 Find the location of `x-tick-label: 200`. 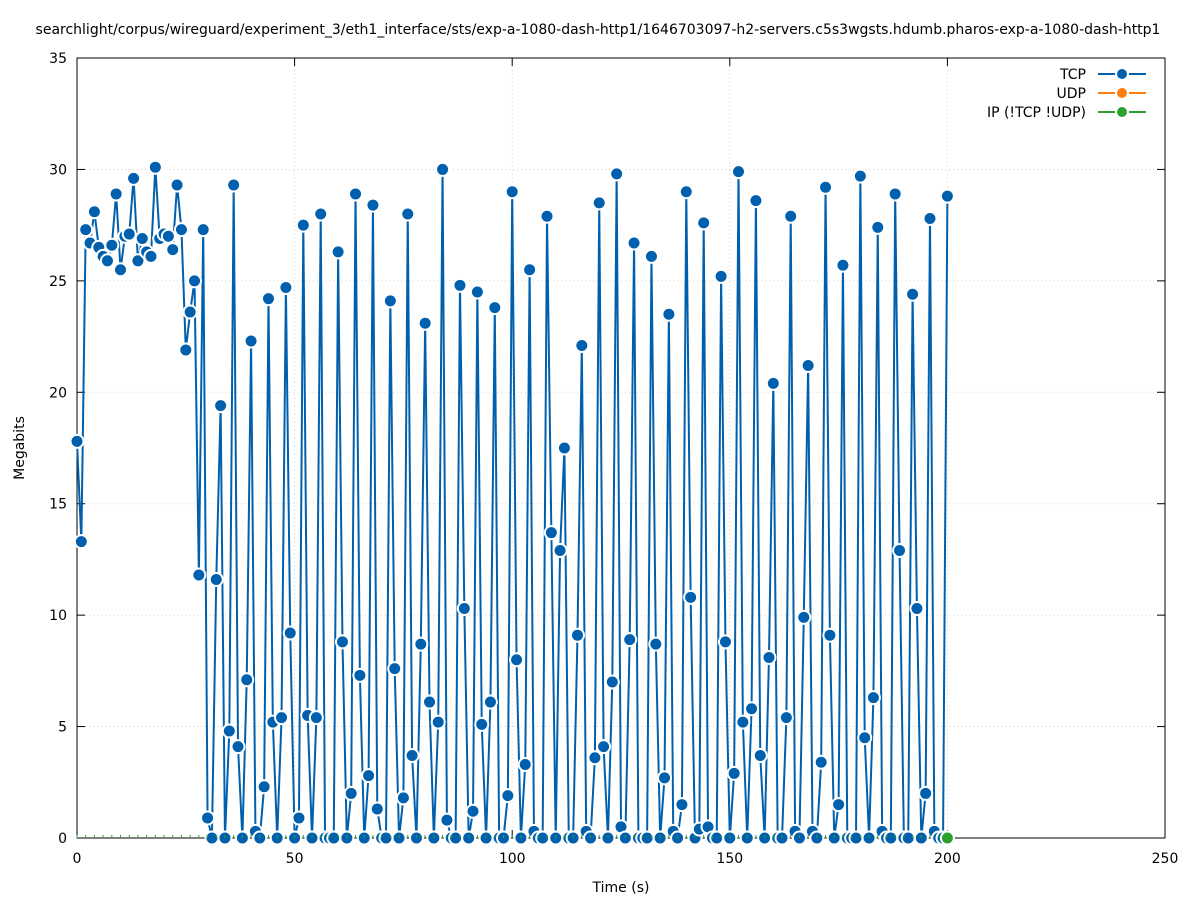

x-tick-label: 200 is located at coordinates (947, 859).